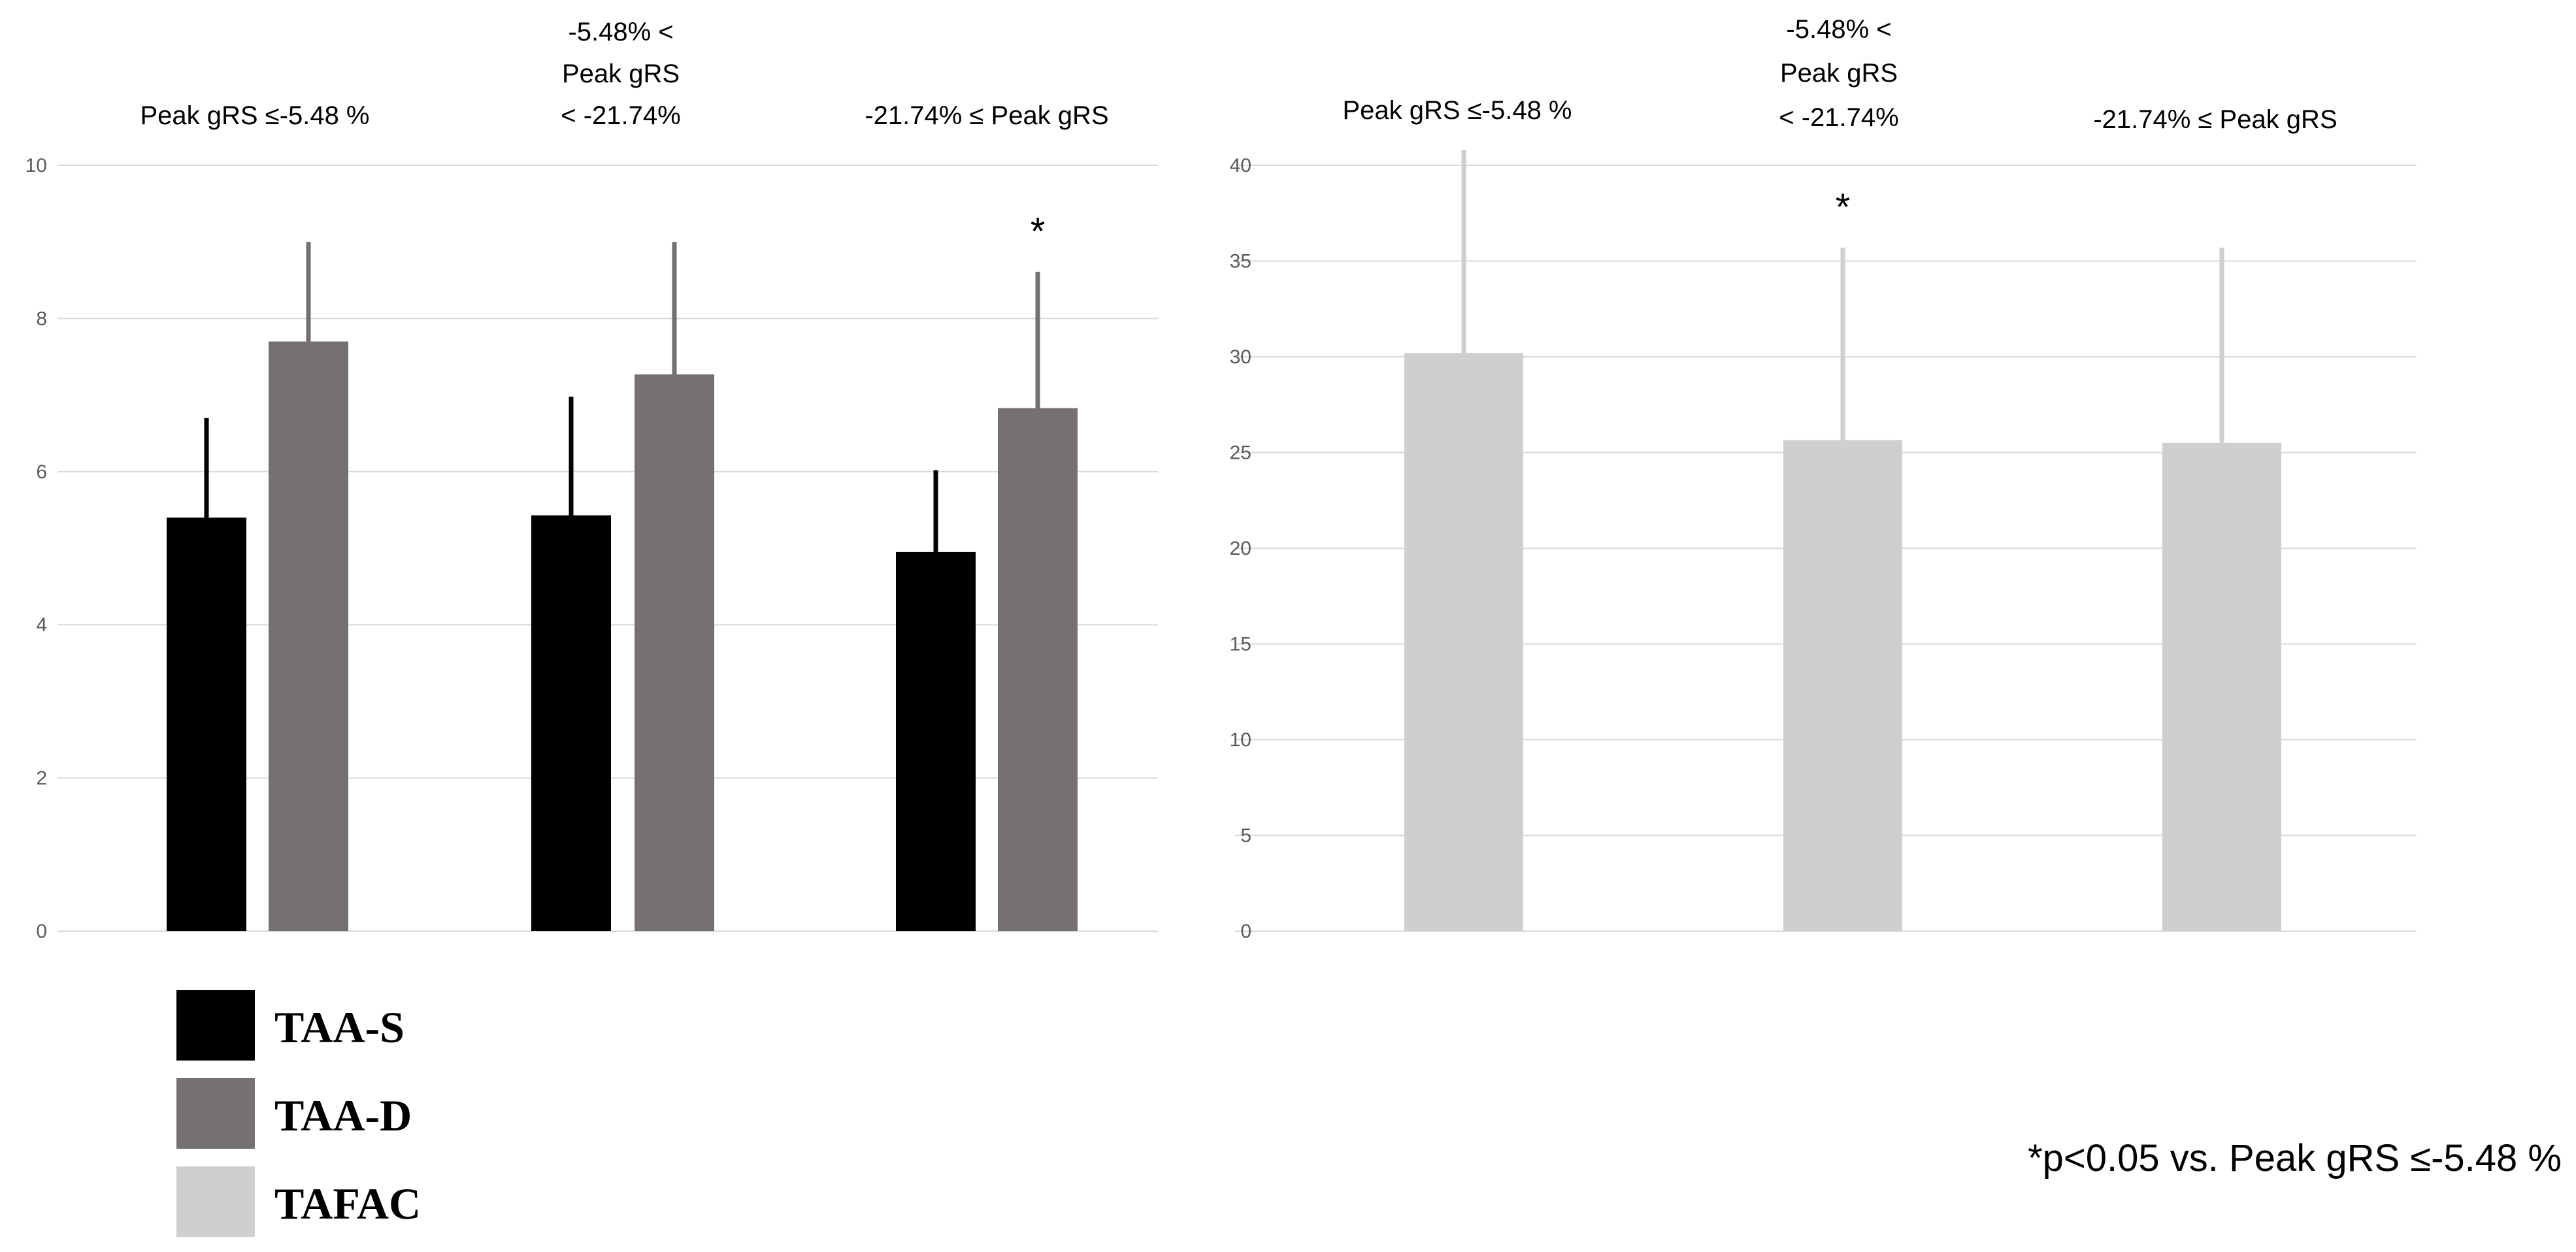 Image resolution: width=2576 pixels, height=1252 pixels. I want to click on y-tick-label: 8, so click(41, 318).